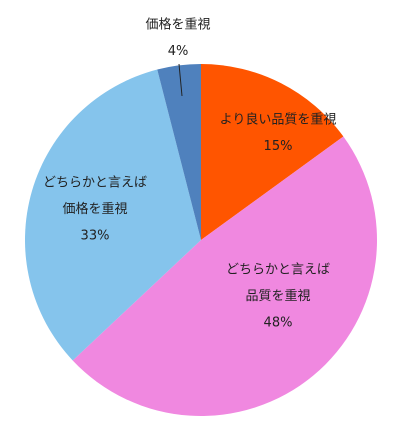 The image size is (420, 438). I want to click on value-label: 33%, so click(95, 236).